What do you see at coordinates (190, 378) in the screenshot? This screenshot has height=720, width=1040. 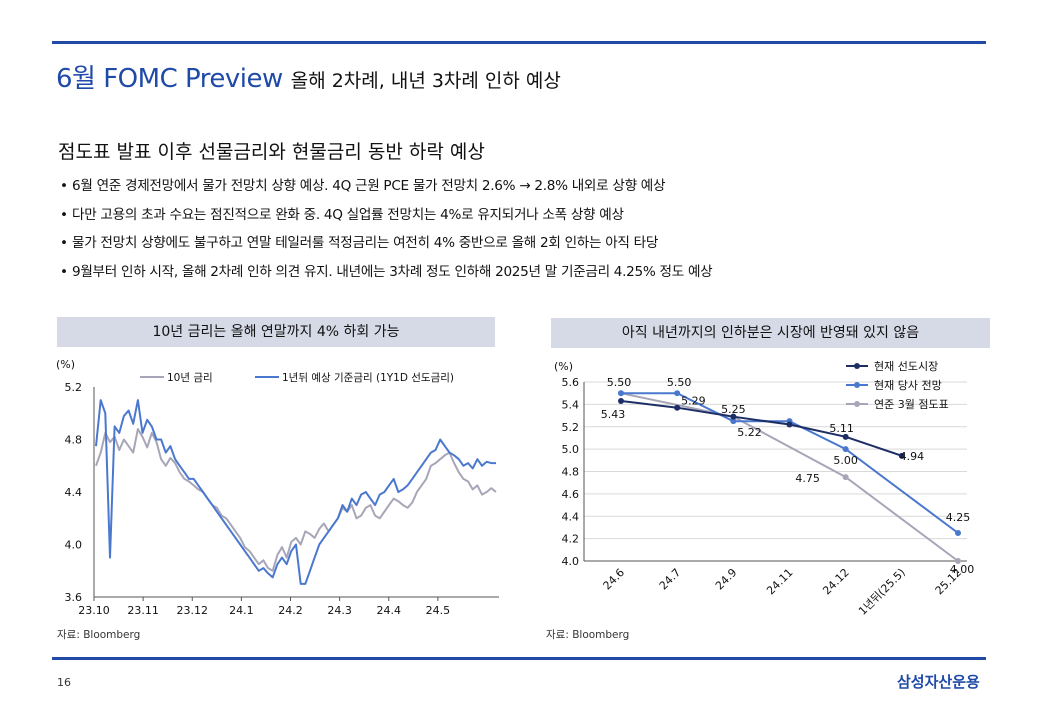 I see `legend-label-1: 10년 금리` at bounding box center [190, 378].